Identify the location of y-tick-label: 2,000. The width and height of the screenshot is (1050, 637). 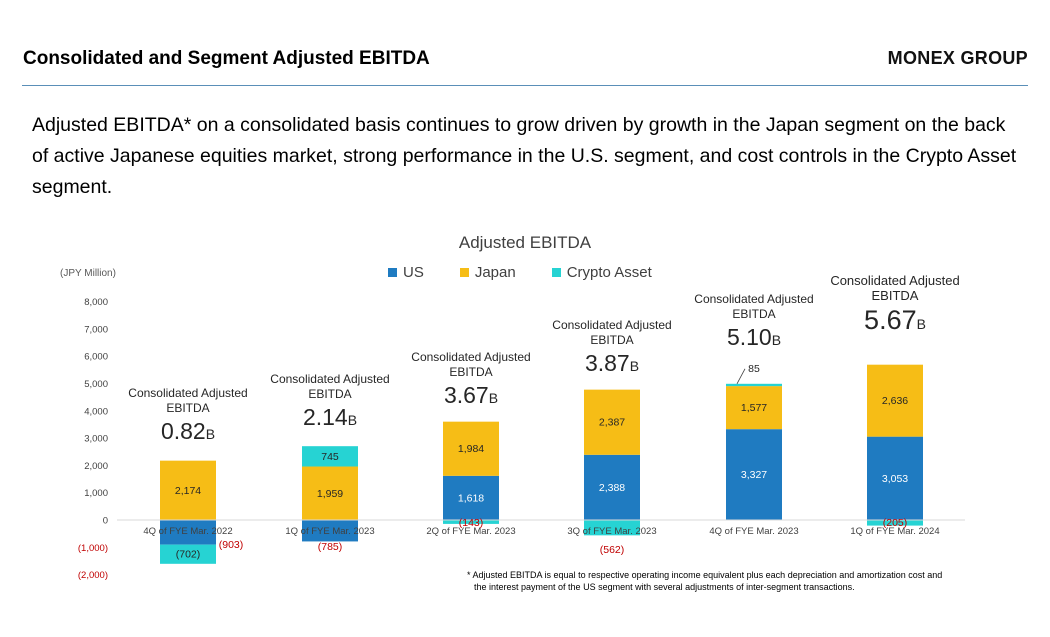
(96, 466).